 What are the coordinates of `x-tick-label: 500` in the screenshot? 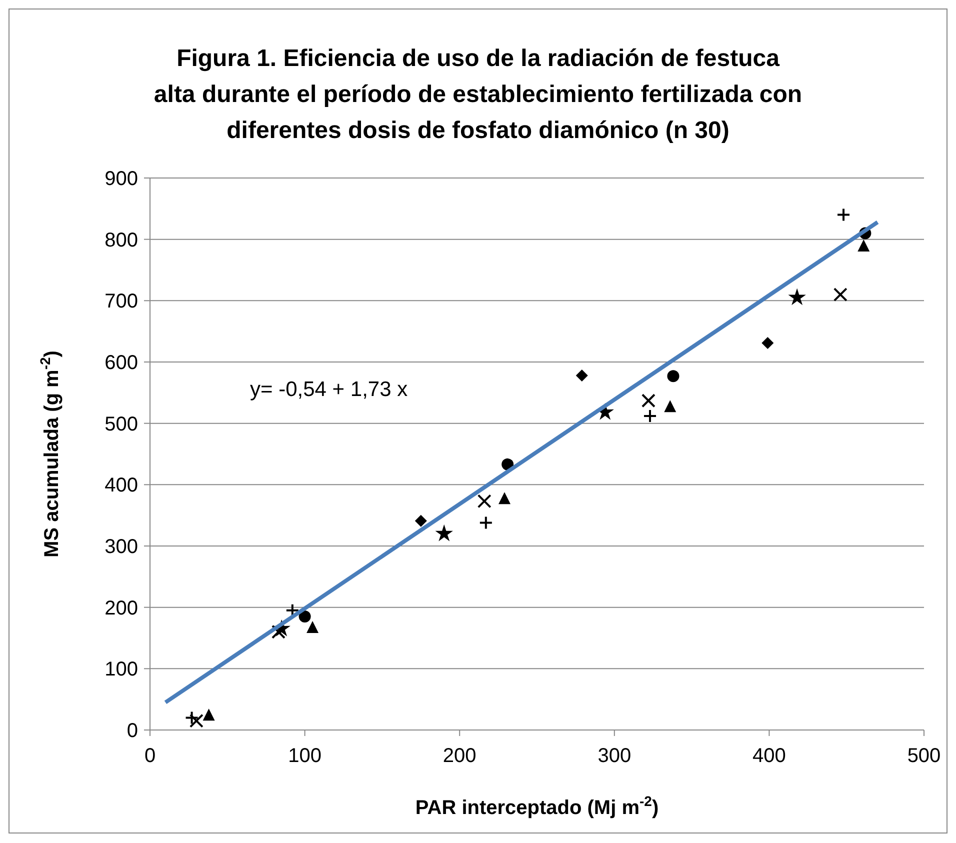 It's located at (924, 756).